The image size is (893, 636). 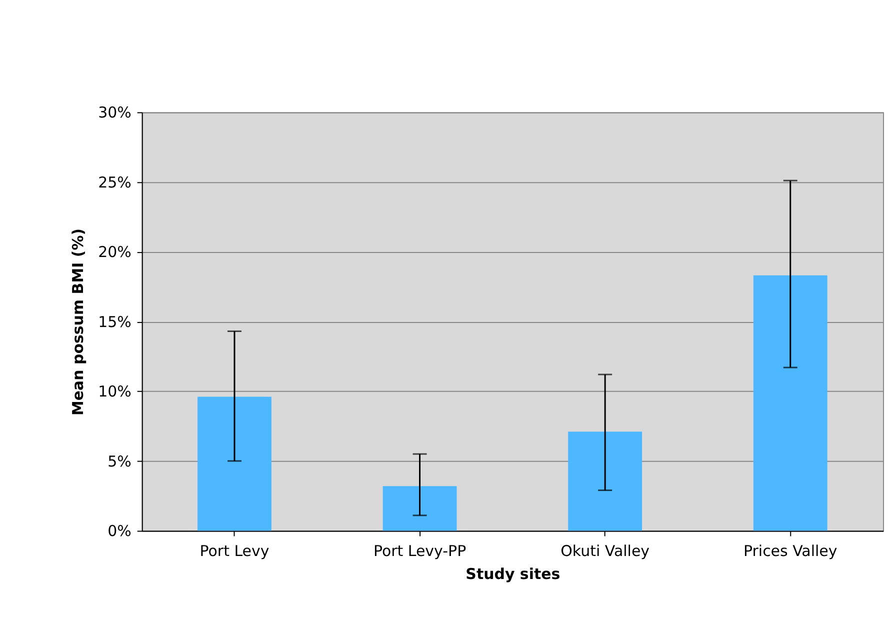 I want to click on y-tick-label: 25%, so click(x=115, y=182).